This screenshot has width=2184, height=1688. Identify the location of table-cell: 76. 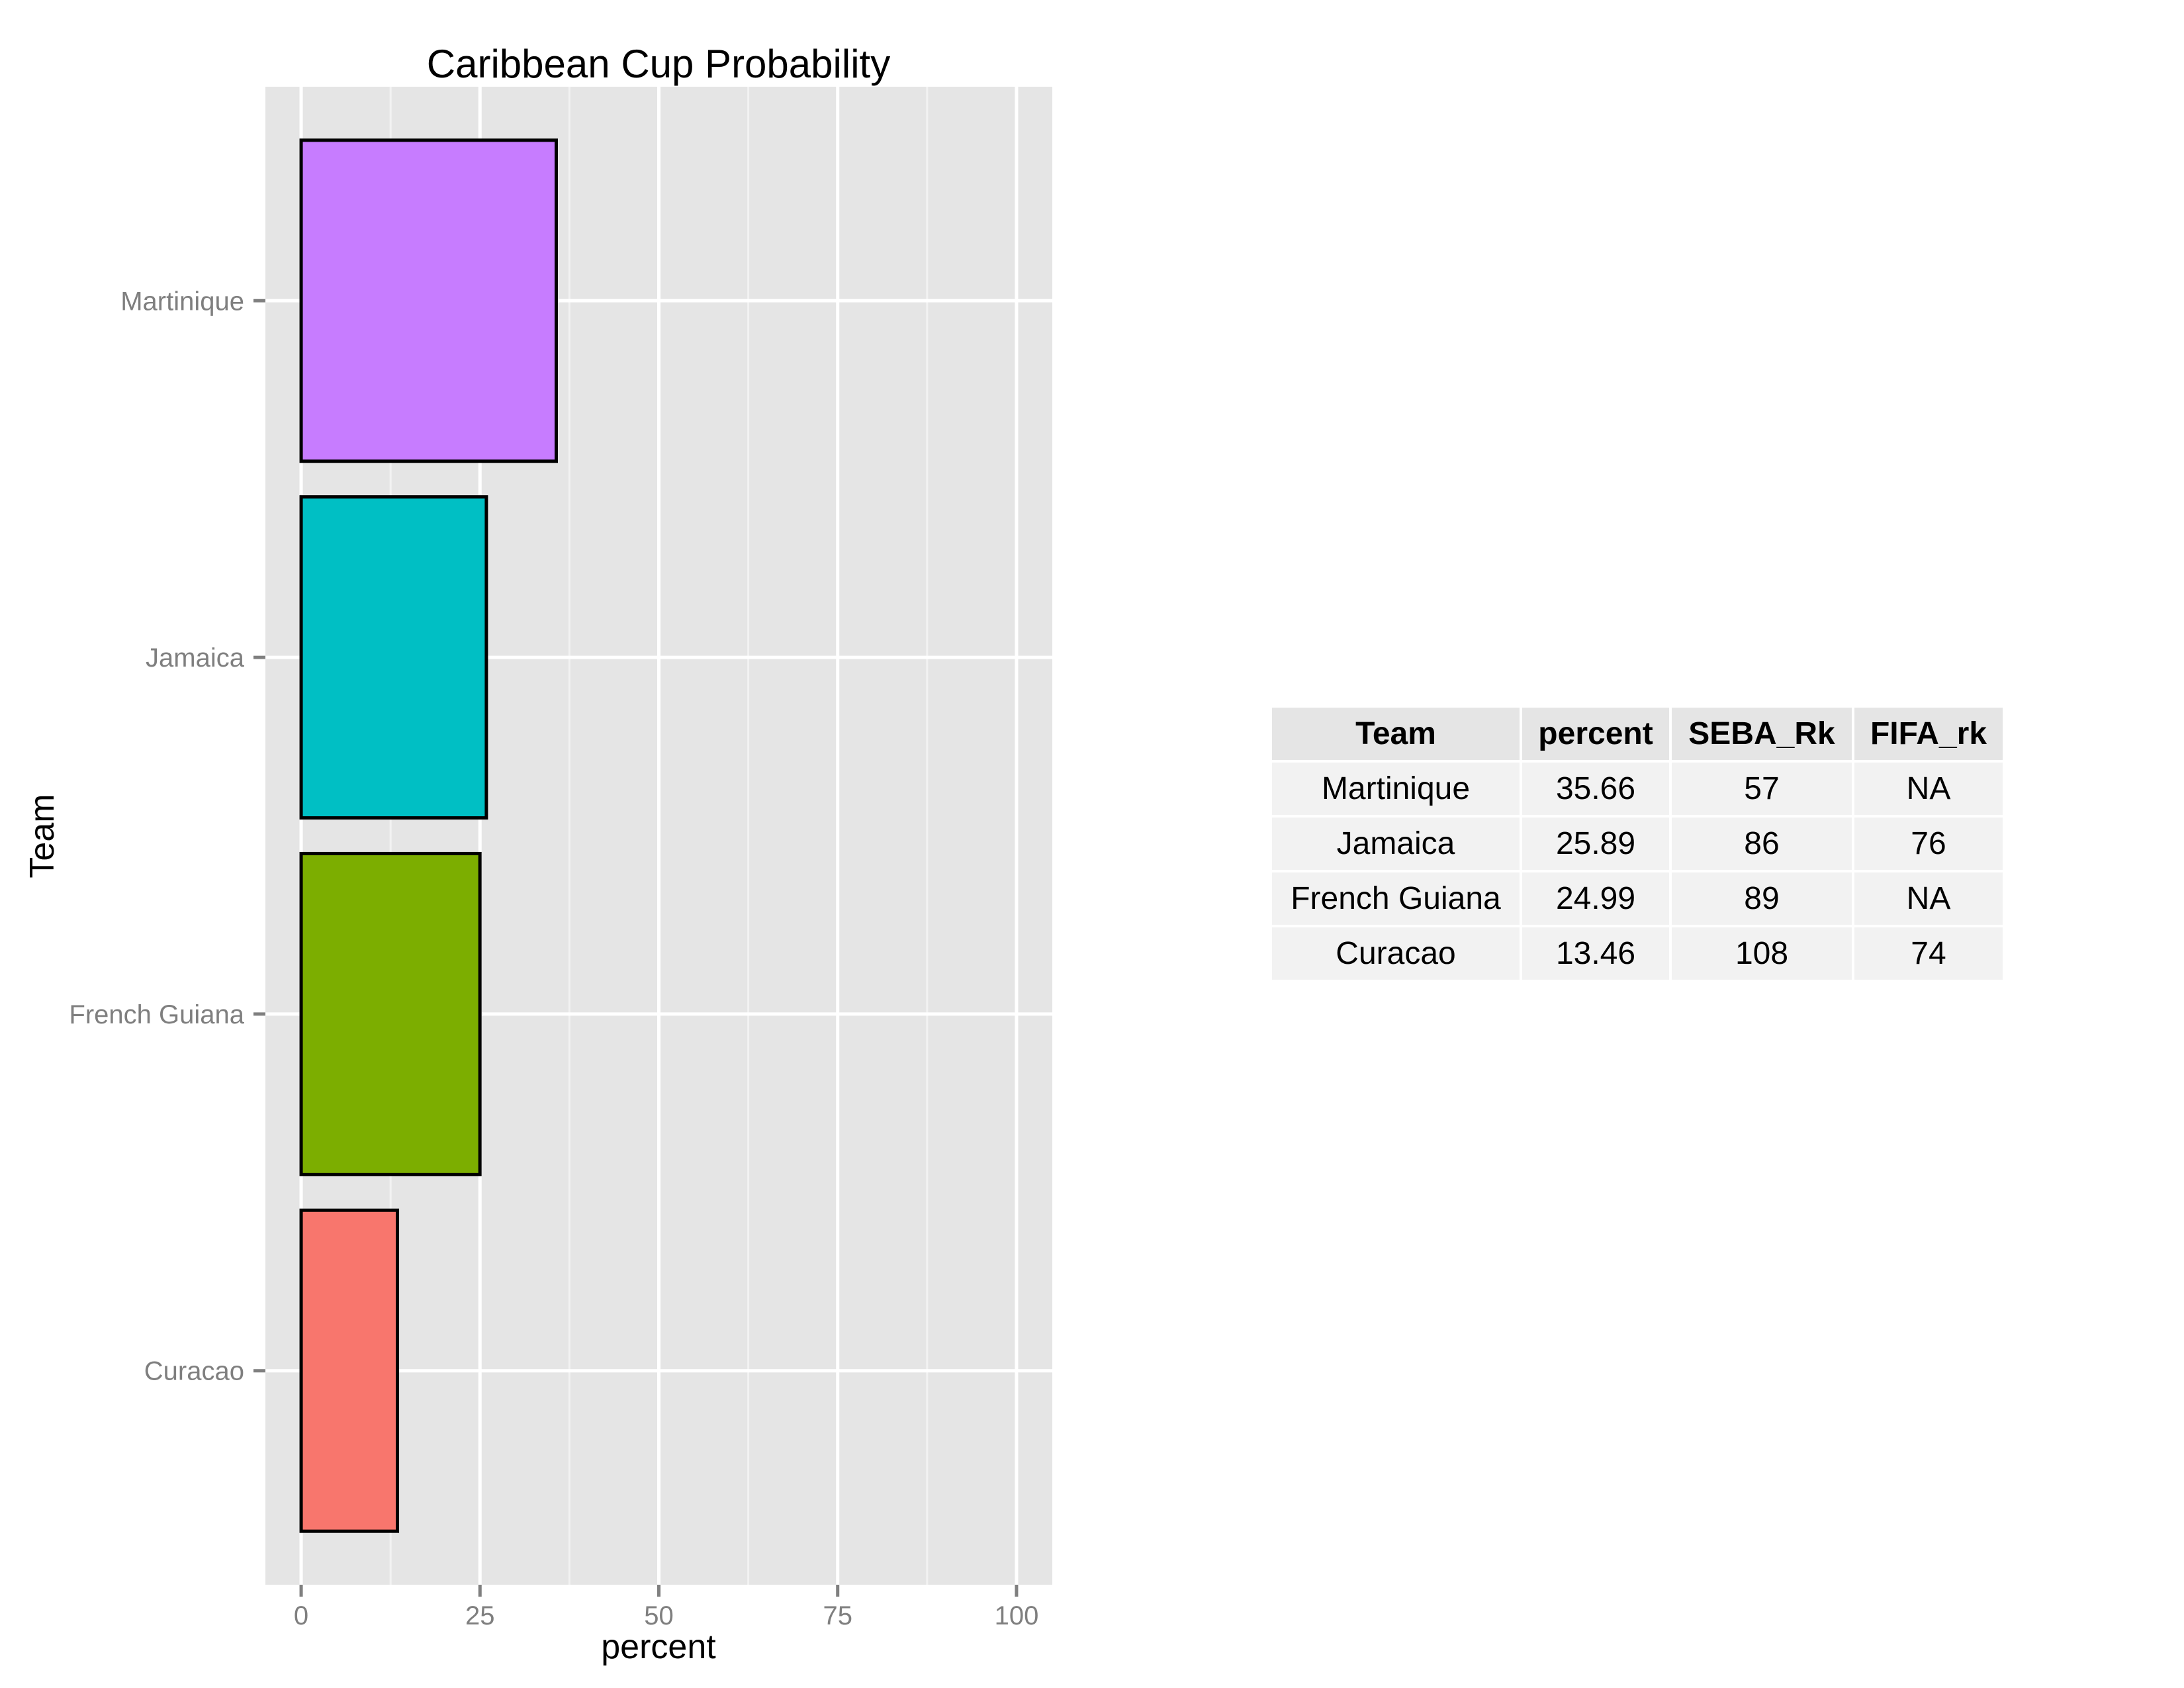
(1928, 844).